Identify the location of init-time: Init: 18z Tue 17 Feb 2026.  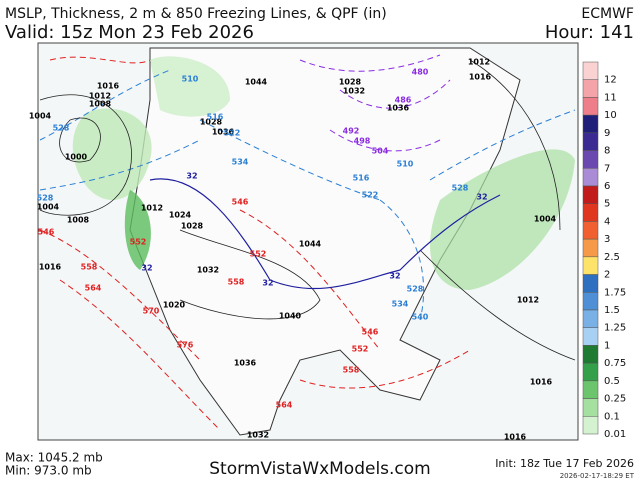
(564, 463).